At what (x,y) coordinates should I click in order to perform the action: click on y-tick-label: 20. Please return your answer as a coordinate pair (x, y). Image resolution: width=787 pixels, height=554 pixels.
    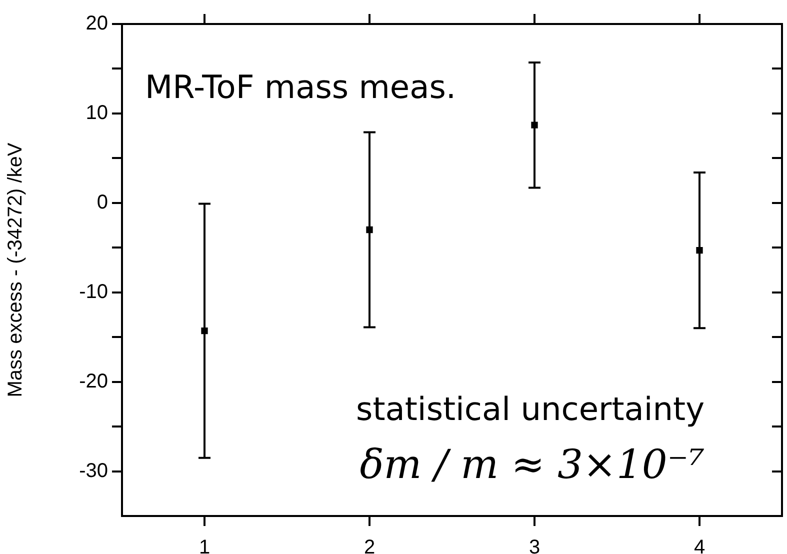
    Looking at the image, I should click on (97, 23).